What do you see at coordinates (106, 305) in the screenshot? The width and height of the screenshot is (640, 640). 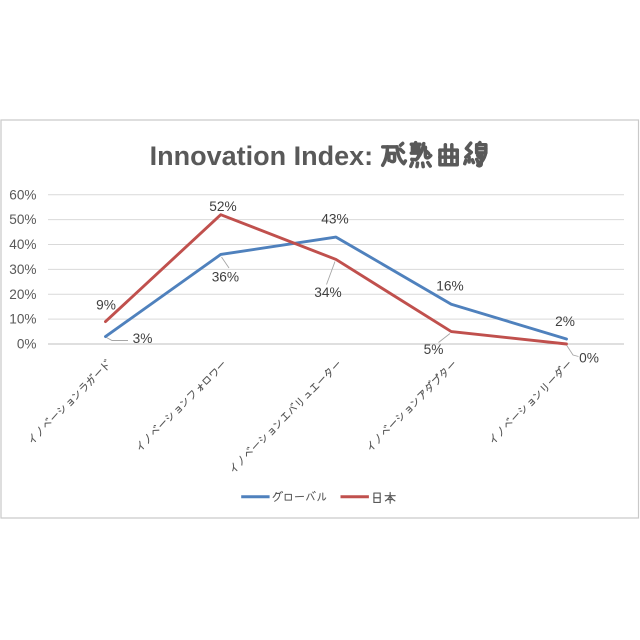 I see `svg-text: 9%` at bounding box center [106, 305].